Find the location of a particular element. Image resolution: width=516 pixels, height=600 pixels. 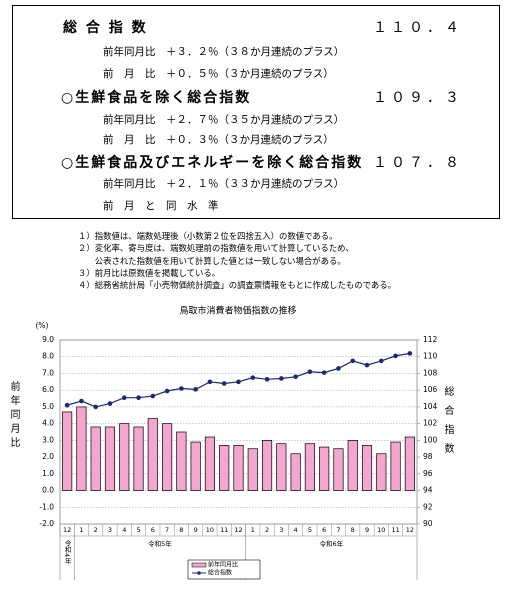

y-tick-label: 3.0 is located at coordinates (48, 439).